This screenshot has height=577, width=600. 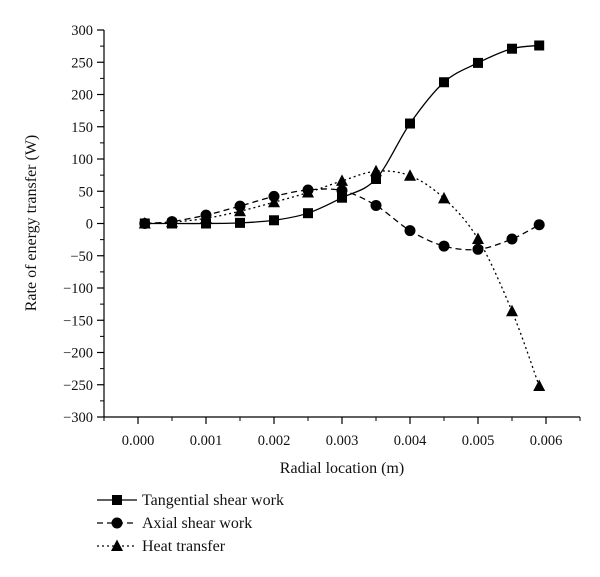 What do you see at coordinates (82, 63) in the screenshot?
I see `y-tick-label: 250` at bounding box center [82, 63].